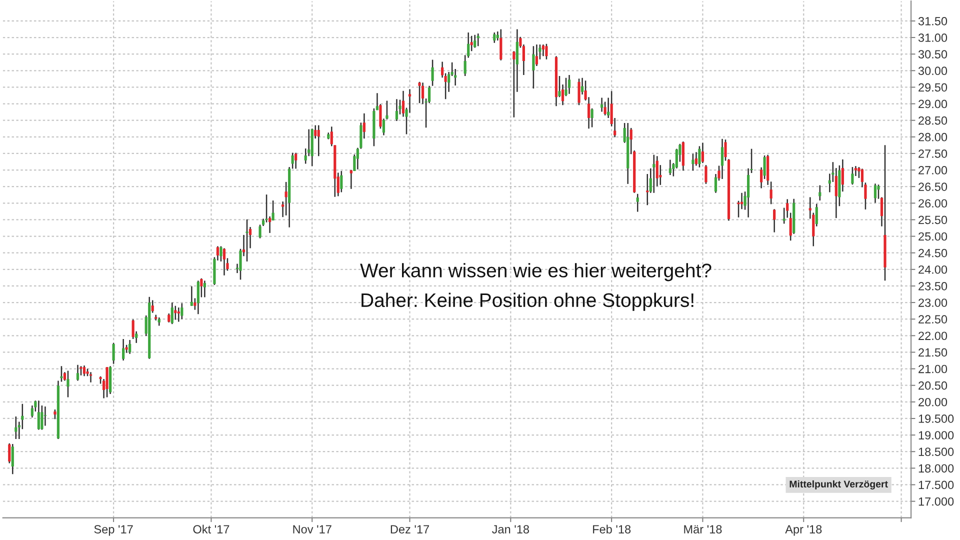  What do you see at coordinates (933, 319) in the screenshot?
I see `y-tick-label: 22.50` at bounding box center [933, 319].